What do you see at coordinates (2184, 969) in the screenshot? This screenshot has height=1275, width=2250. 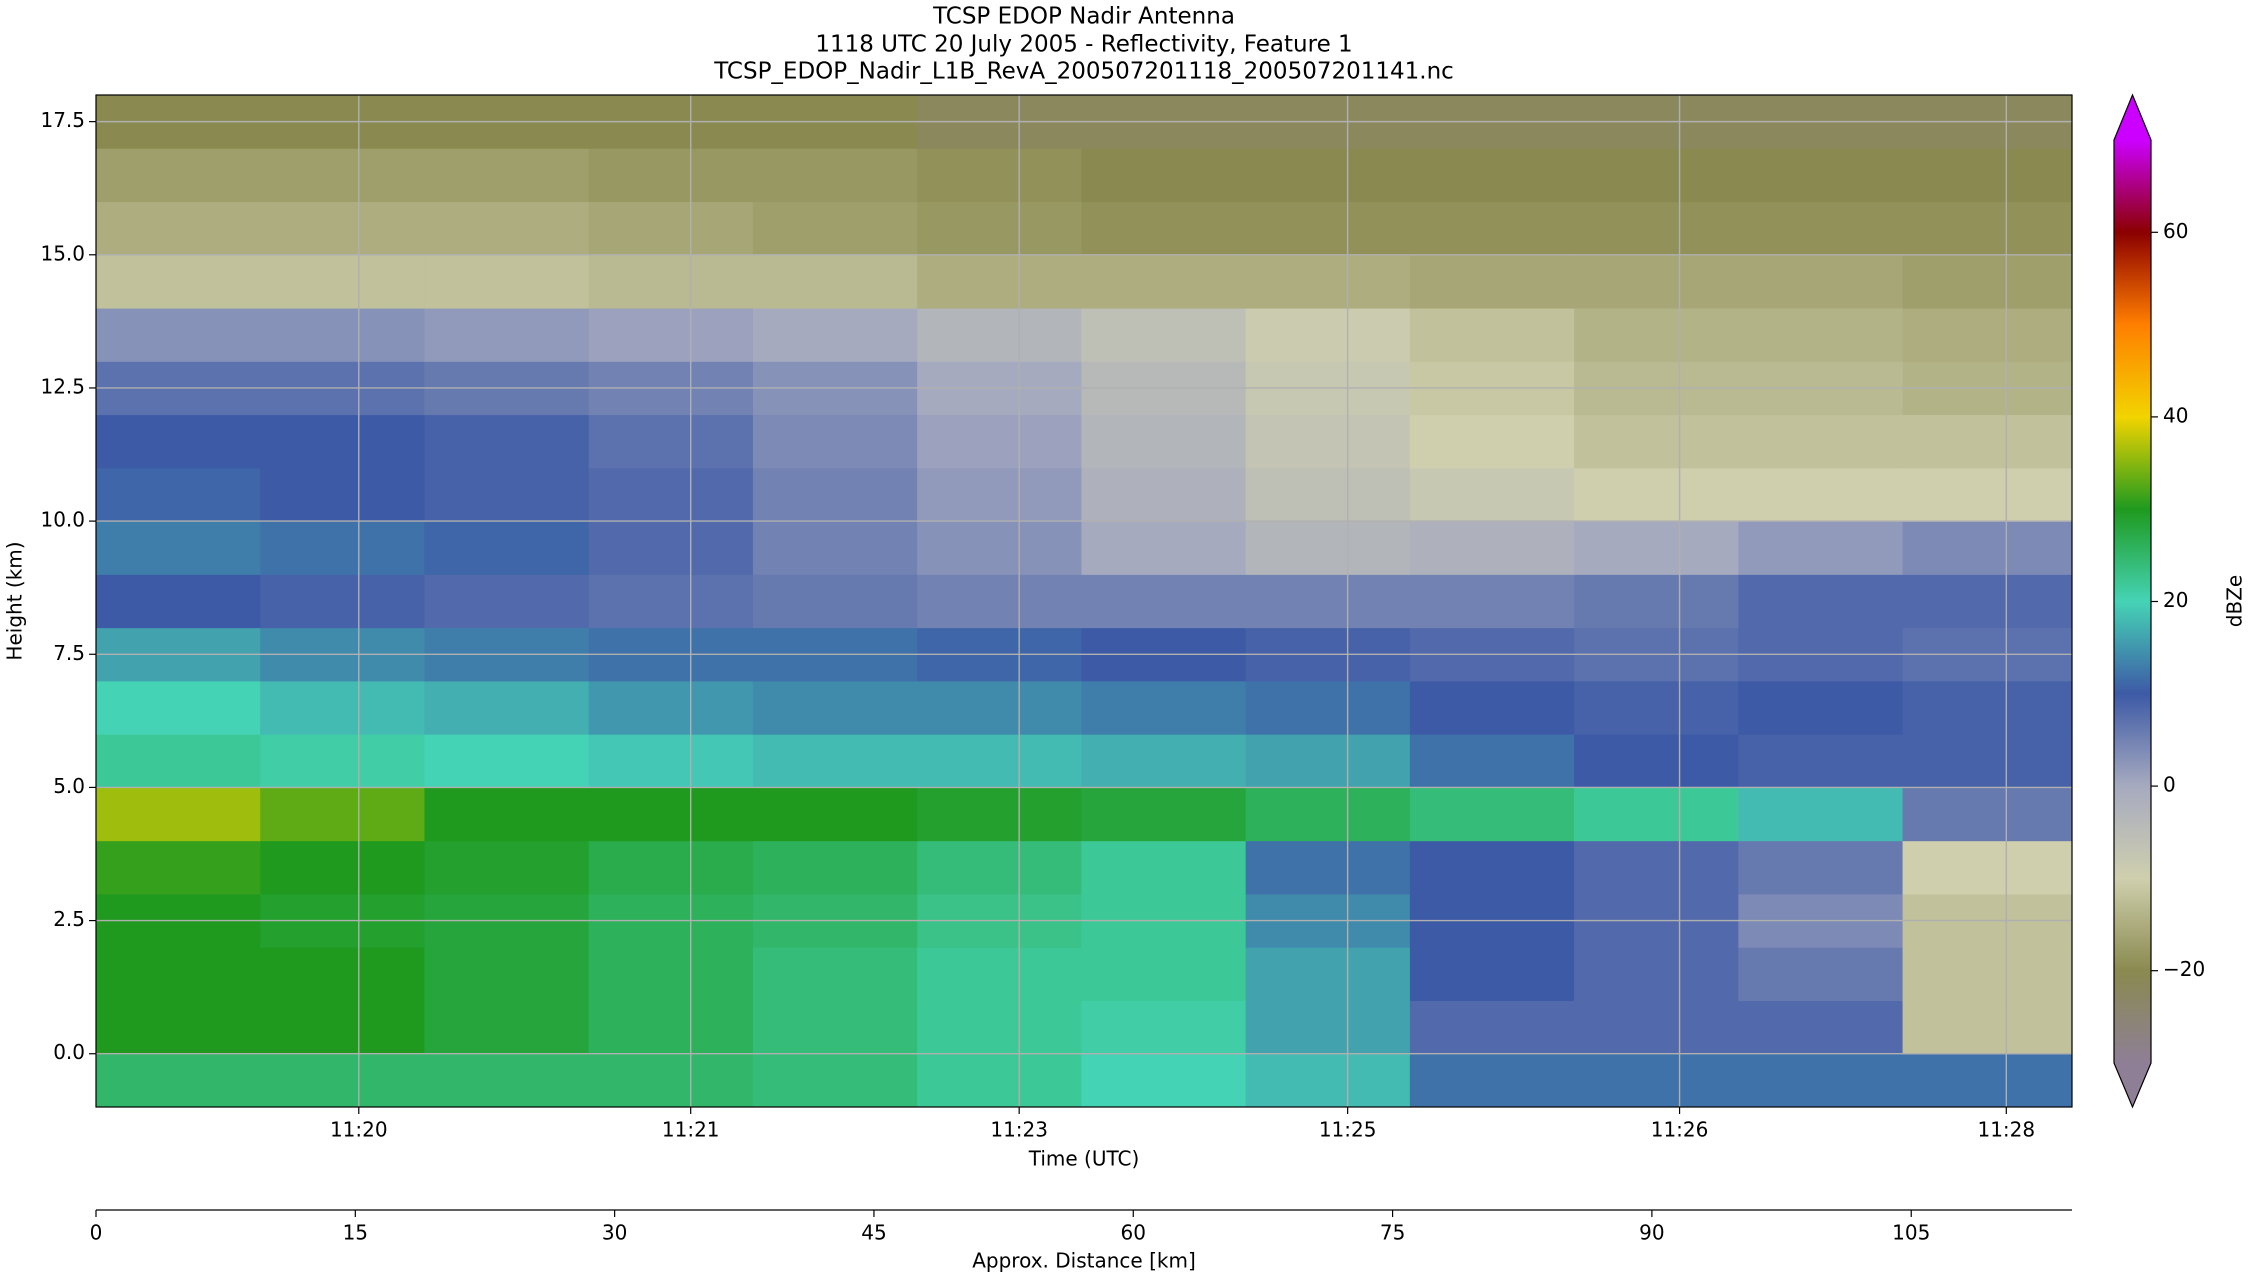 I see `colorbar-tick-label: −20` at bounding box center [2184, 969].